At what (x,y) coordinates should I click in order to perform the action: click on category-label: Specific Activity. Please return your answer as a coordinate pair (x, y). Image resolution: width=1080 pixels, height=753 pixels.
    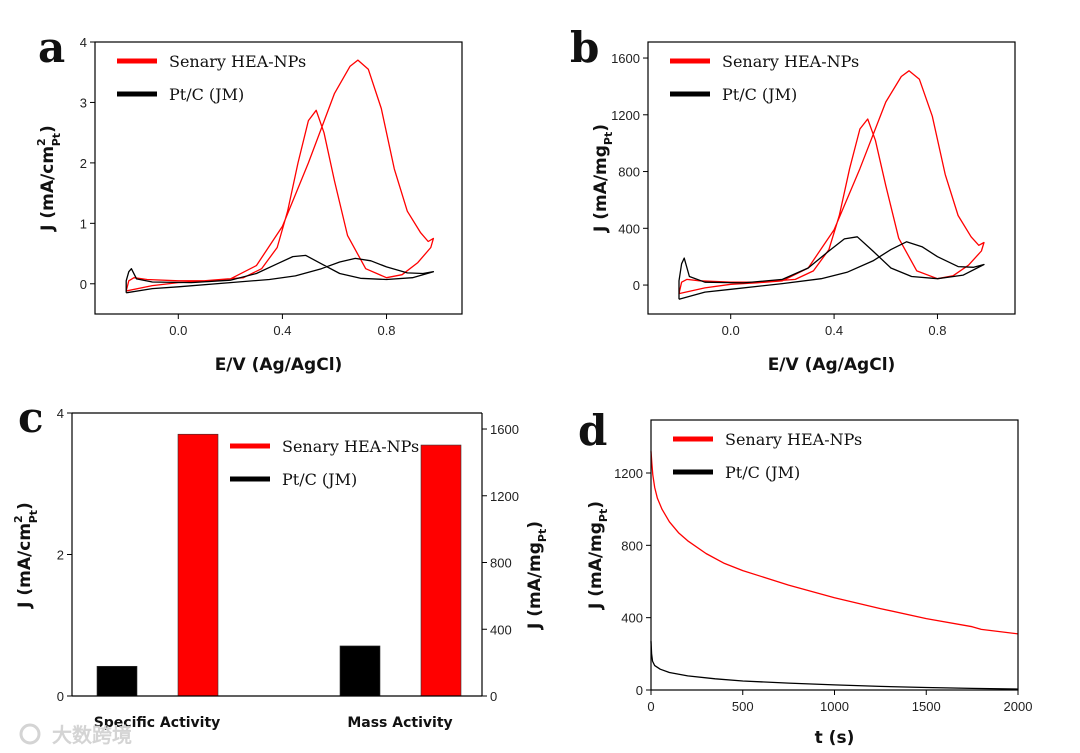
    Looking at the image, I should click on (157, 723).